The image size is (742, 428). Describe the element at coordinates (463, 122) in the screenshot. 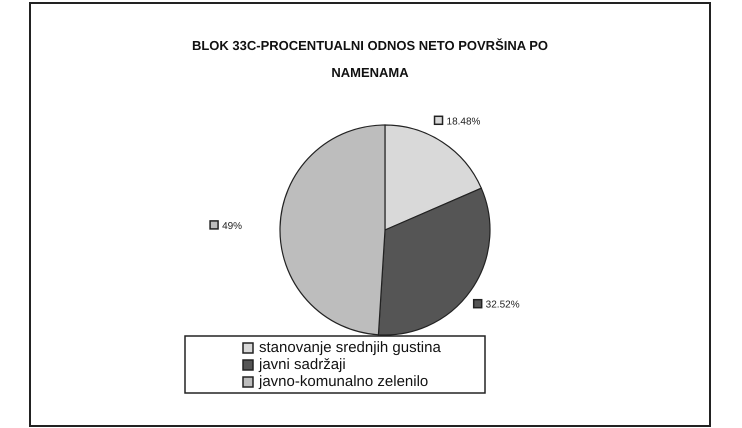

I see `data-label: 18.48%` at that location.